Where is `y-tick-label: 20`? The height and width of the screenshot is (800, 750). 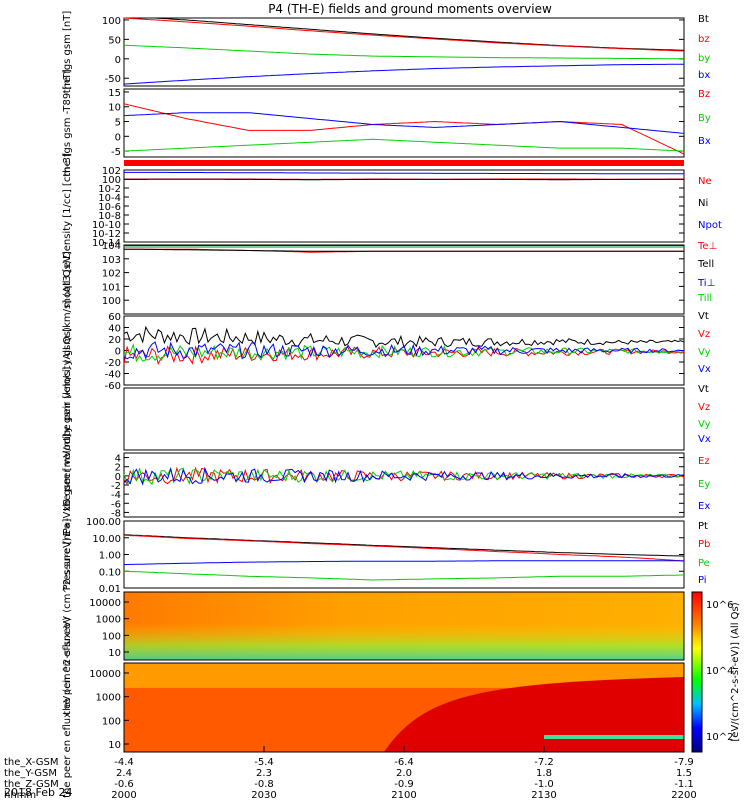
y-tick-label: 20 is located at coordinates (114, 340).